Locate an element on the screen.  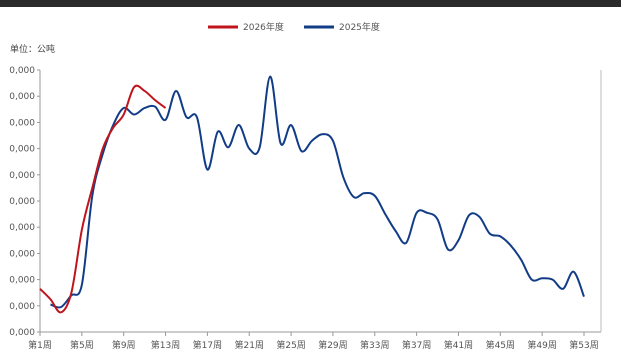
legend-item-2026: 2026年度 is located at coordinates (246, 27).